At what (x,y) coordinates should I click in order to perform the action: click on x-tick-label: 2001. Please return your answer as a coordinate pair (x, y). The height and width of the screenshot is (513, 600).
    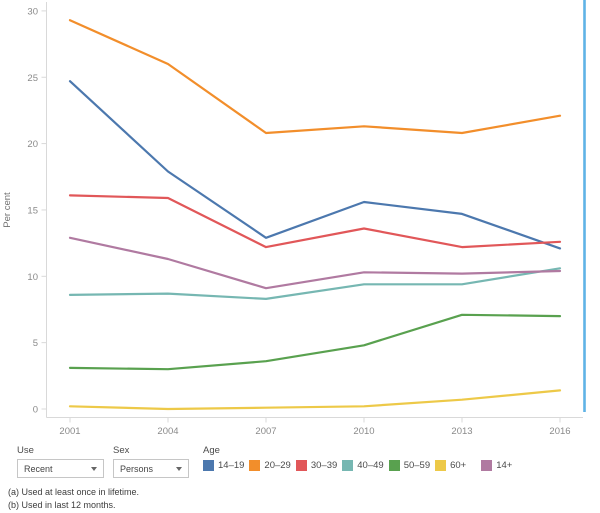
    Looking at the image, I should click on (69, 431).